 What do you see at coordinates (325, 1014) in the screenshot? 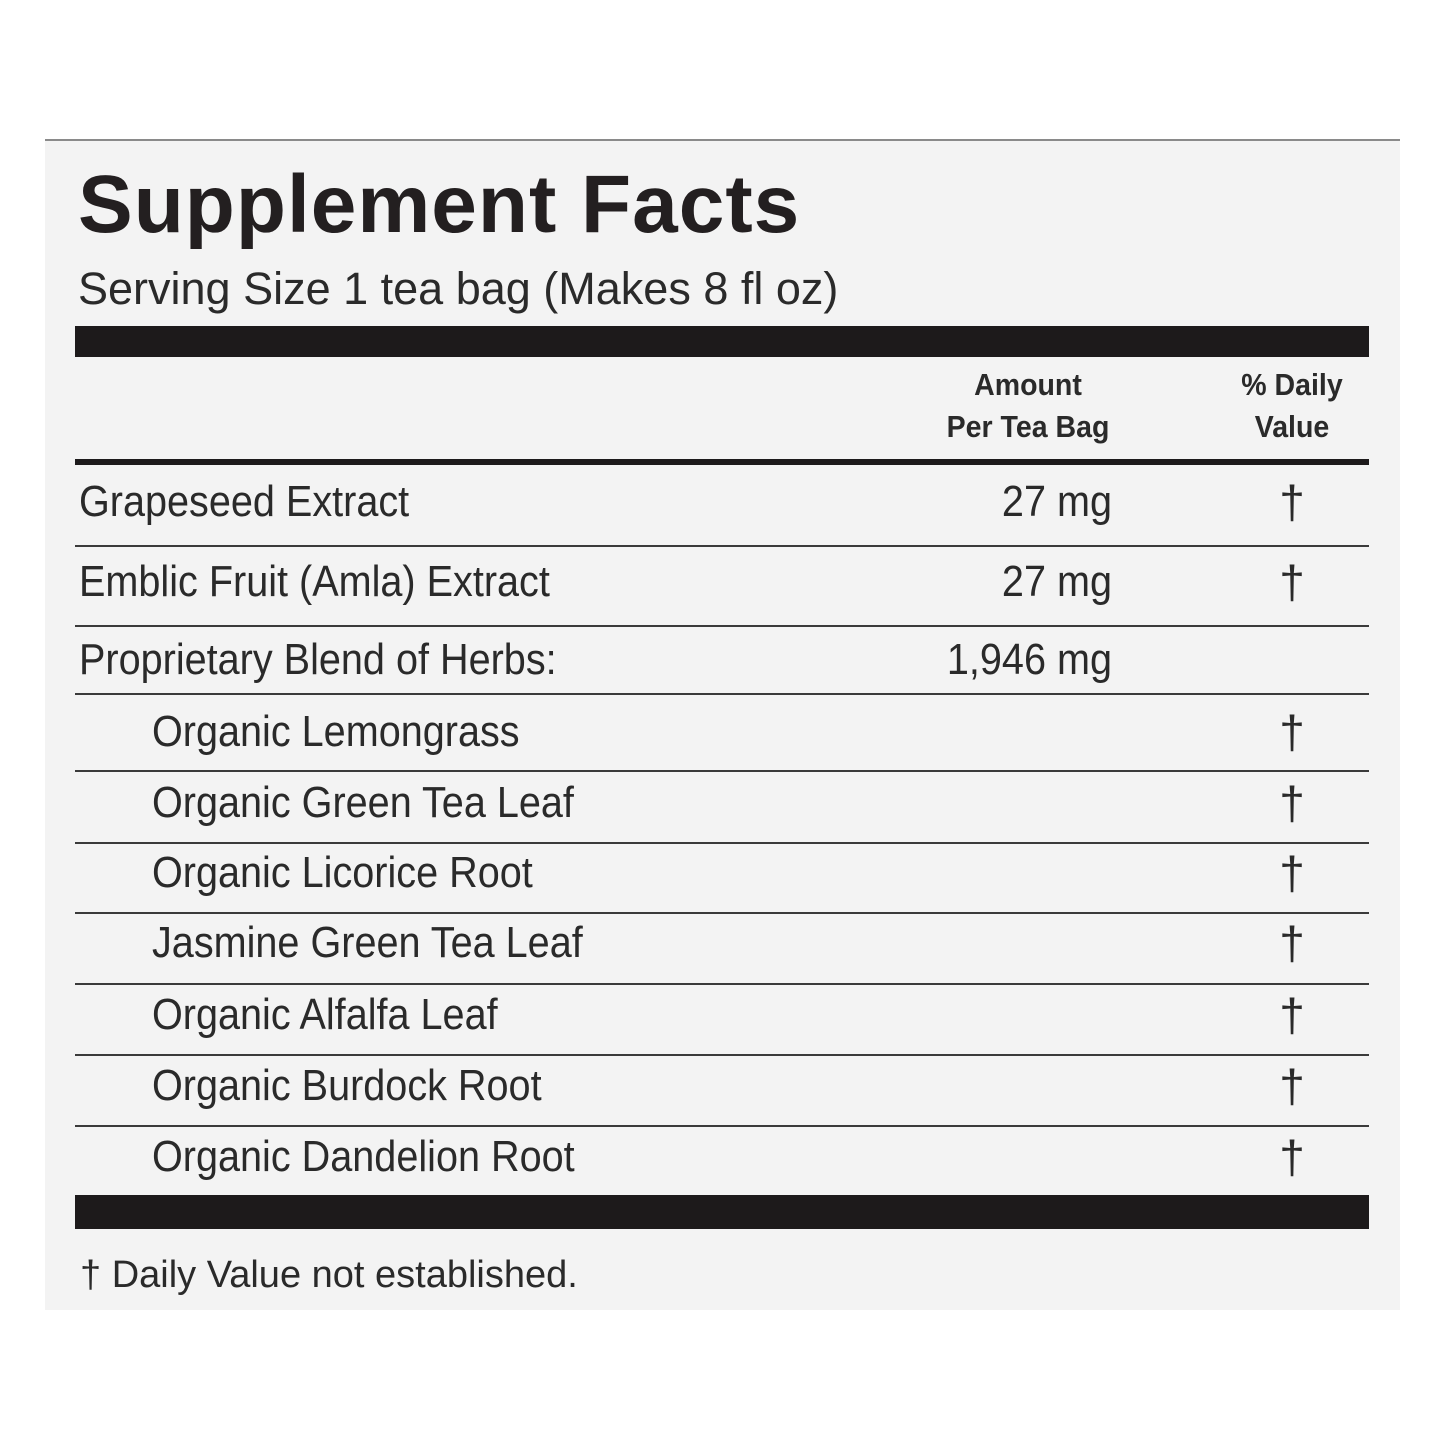
I see `ingredient-name: Organic Alfalfa Leaf` at bounding box center [325, 1014].